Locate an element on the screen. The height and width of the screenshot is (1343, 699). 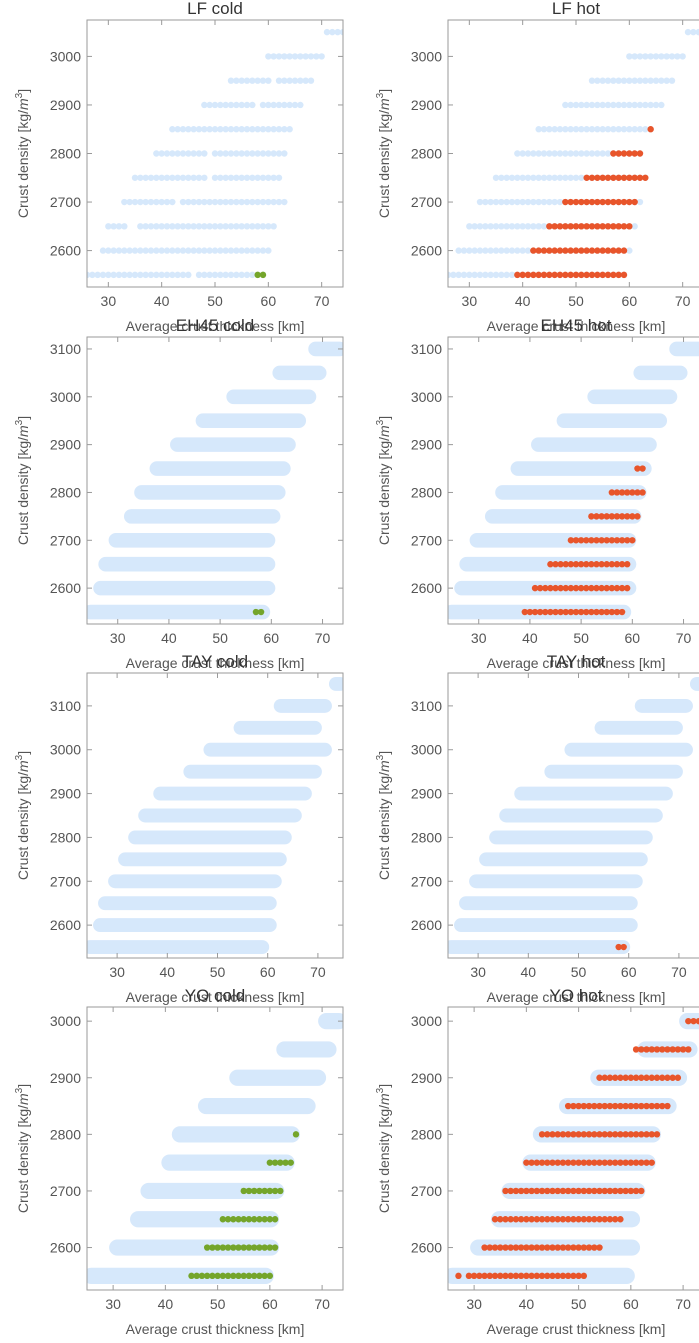
y-axis-label: Crust density [kg/m3] is located at coordinates (383, 153).